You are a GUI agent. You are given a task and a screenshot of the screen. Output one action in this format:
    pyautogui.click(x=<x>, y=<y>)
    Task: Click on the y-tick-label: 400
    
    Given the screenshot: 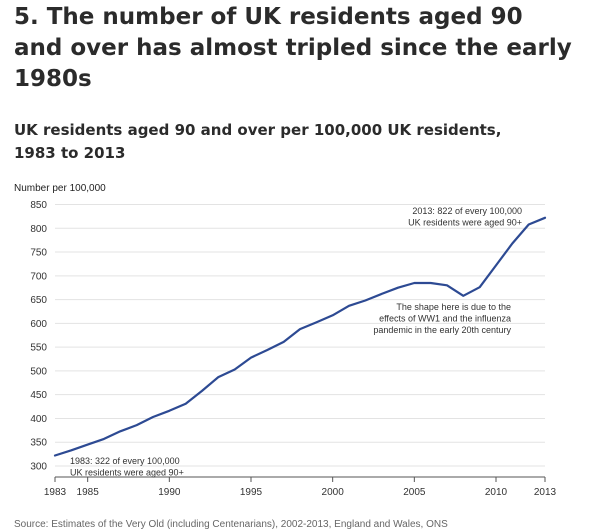 What is the action you would take?
    pyautogui.click(x=38, y=419)
    